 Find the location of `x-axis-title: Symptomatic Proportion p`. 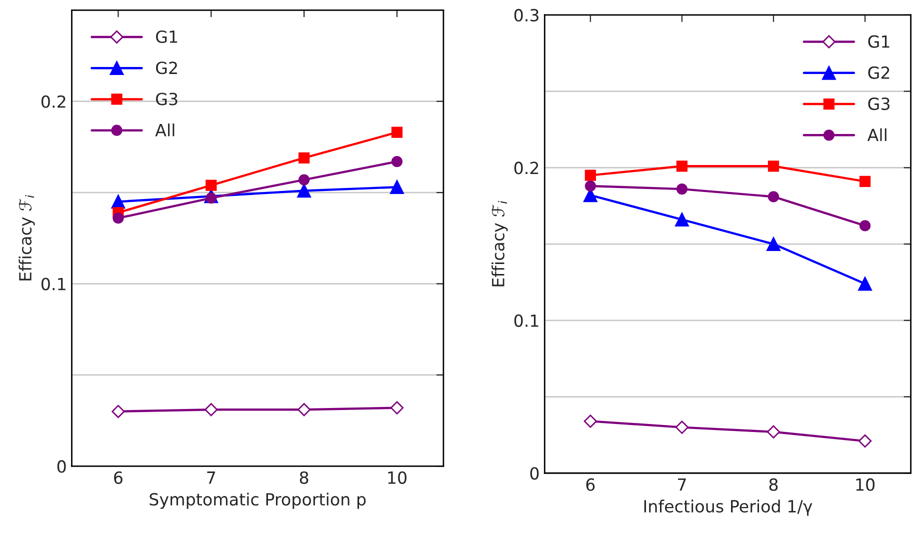

x-axis-title: Symptomatic Proportion p is located at coordinates (258, 500).